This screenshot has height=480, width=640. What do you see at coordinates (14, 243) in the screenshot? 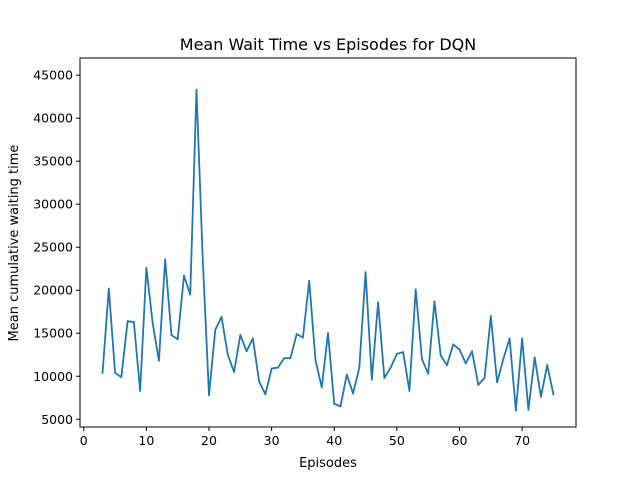
I see `y-axis-label: Mean cumulative waiting time` at bounding box center [14, 243].